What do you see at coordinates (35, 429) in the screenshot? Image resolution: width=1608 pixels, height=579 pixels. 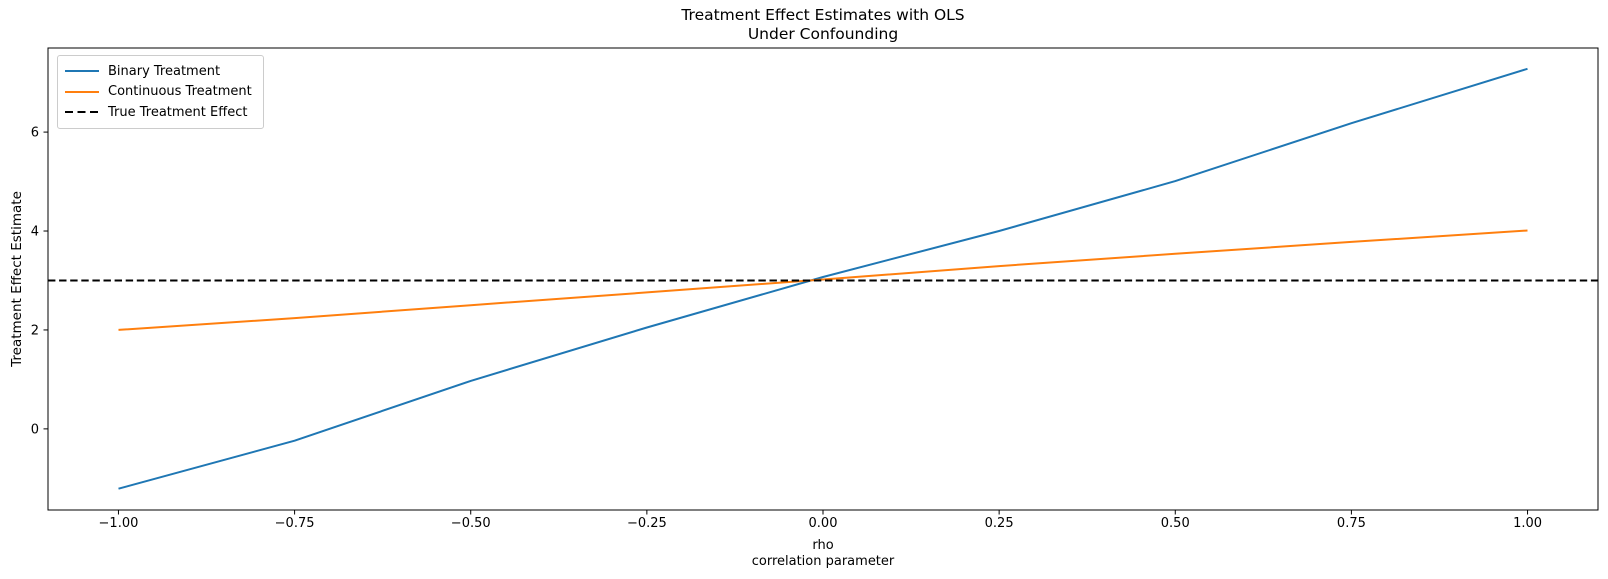 I see `y-tick-label: 0` at bounding box center [35, 429].